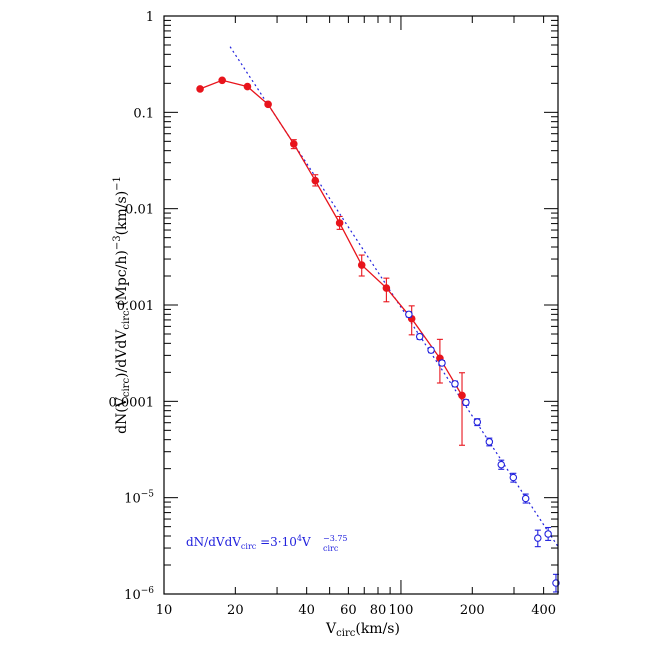 This screenshot has height=654, width=654. Describe the element at coordinates (401, 610) in the screenshot. I see `x-tick-label: 100` at that location.